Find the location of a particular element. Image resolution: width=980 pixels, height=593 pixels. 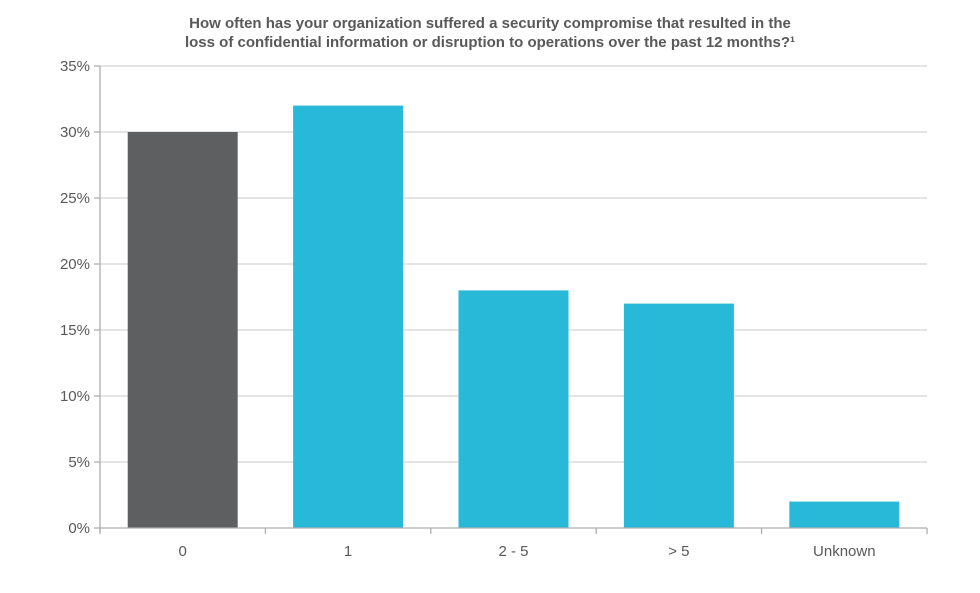

x-axis-tick-label: 2 - 5 is located at coordinates (513, 551).